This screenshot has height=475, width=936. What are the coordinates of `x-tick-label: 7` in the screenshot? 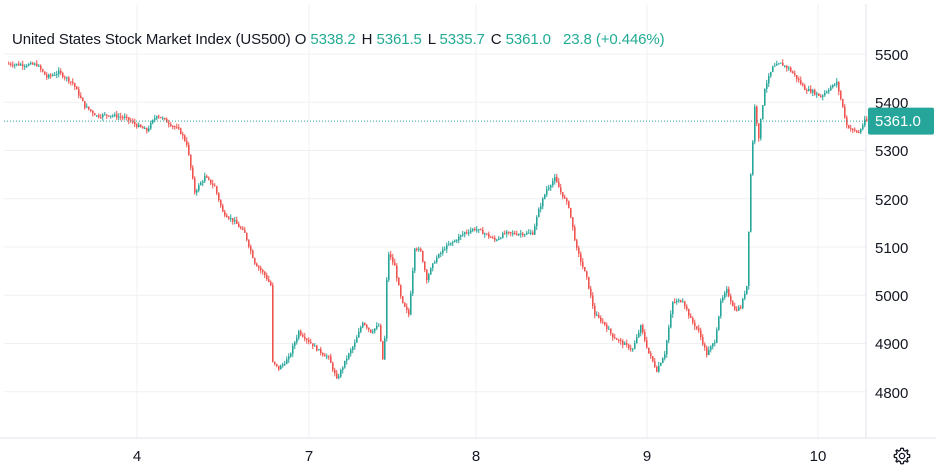 It's located at (309, 456).